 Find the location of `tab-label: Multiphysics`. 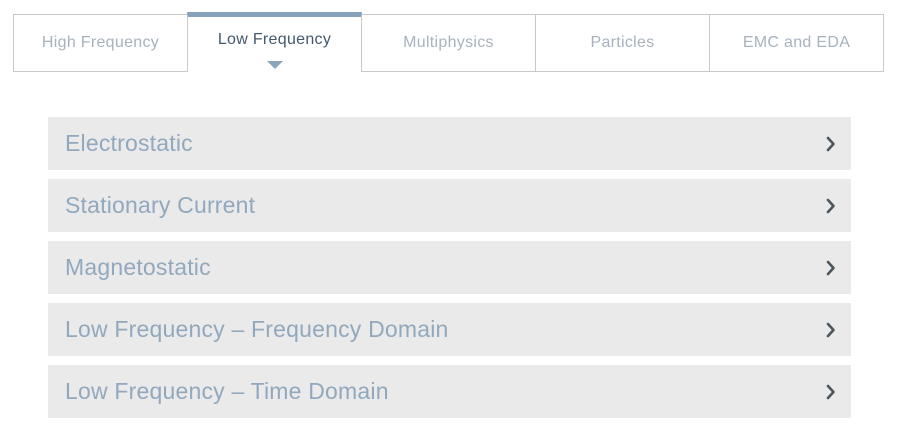

tab-label: Multiphysics is located at coordinates (448, 42).